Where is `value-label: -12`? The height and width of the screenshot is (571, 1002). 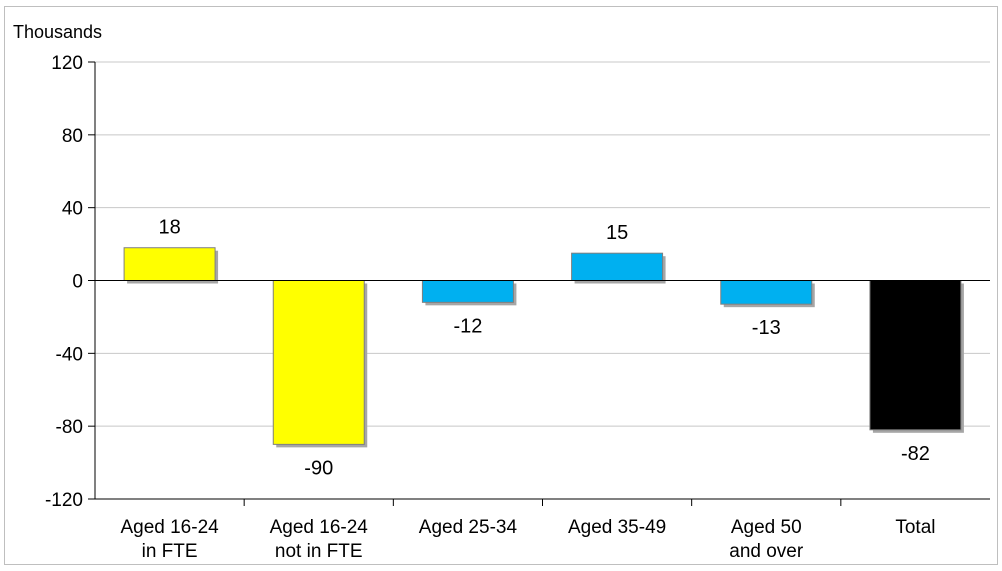 value-label: -12 is located at coordinates (467, 326).